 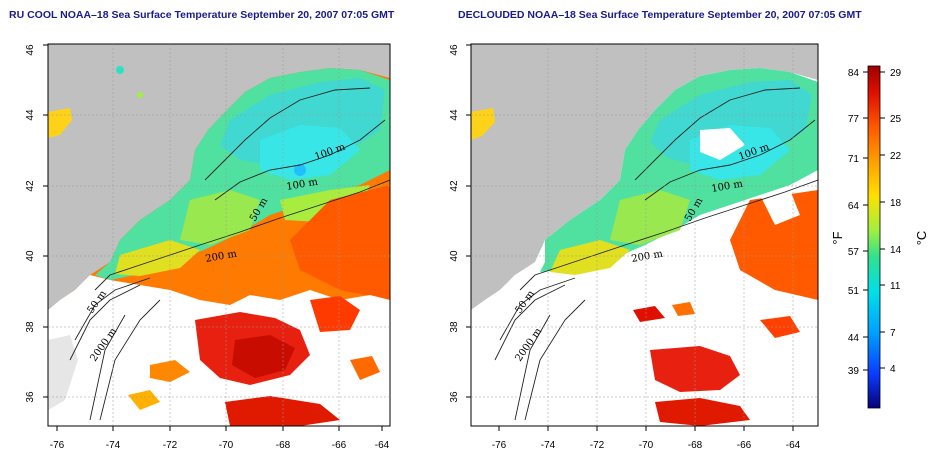 What do you see at coordinates (454, 223) in the screenshot?
I see `right-lat-ticks: 36 38 40 42 44 46` at bounding box center [454, 223].